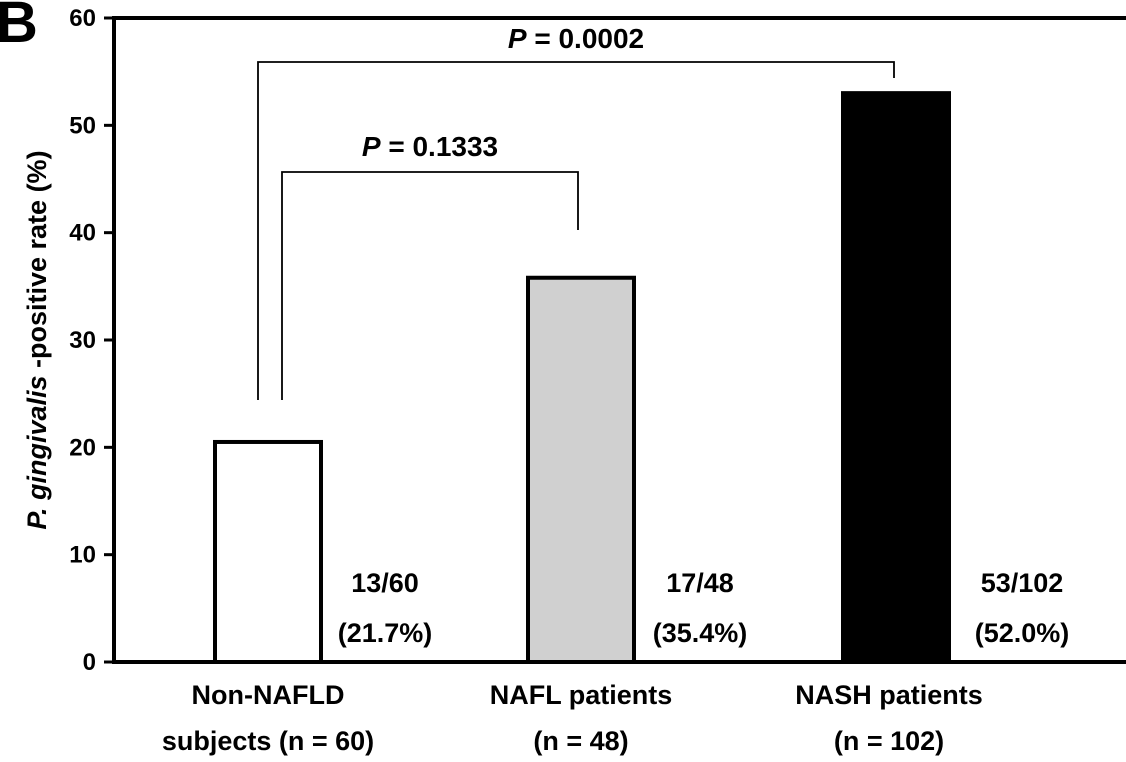  I want to click on category-label-line1: NASH patients, so click(889, 695).